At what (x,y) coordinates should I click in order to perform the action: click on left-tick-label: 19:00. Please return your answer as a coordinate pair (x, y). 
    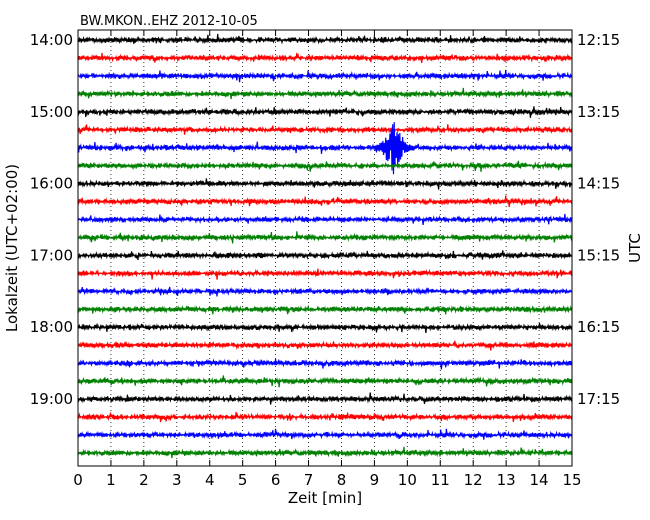
    Looking at the image, I should click on (51, 399).